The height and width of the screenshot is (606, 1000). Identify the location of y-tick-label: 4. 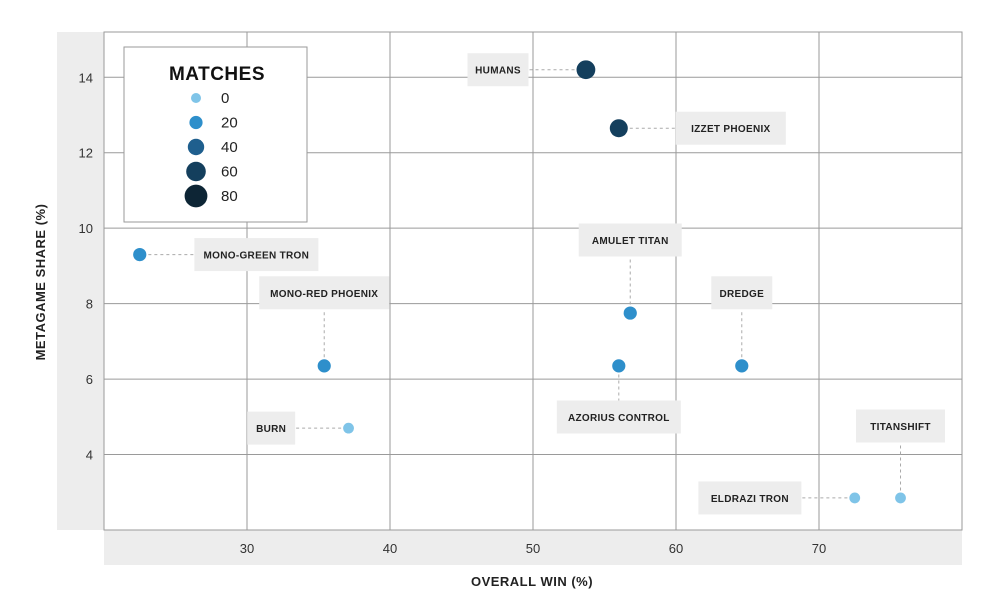
(89, 455).